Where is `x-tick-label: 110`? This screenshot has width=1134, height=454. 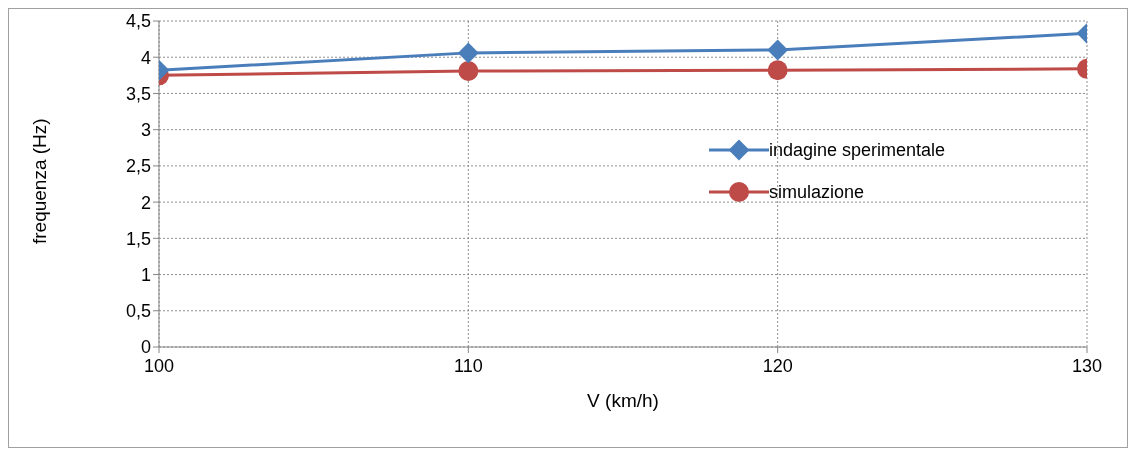
x-tick-label: 110 is located at coordinates (468, 365).